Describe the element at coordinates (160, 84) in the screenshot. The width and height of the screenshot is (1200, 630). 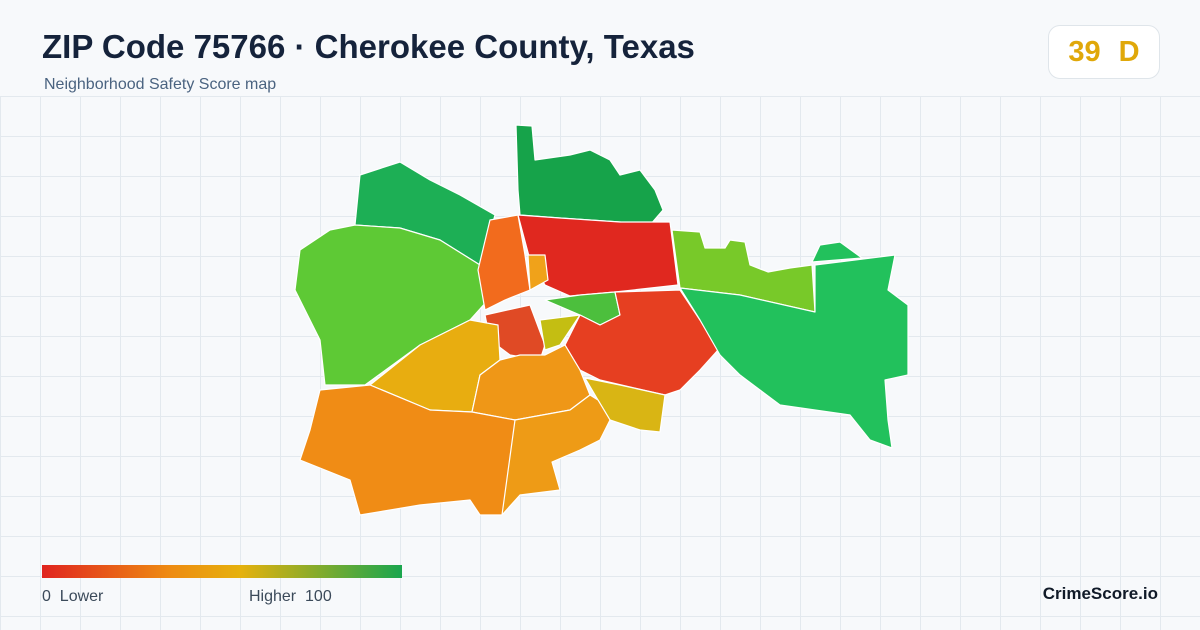
I see `subtitle: Neighborhood Safety Score map` at that location.